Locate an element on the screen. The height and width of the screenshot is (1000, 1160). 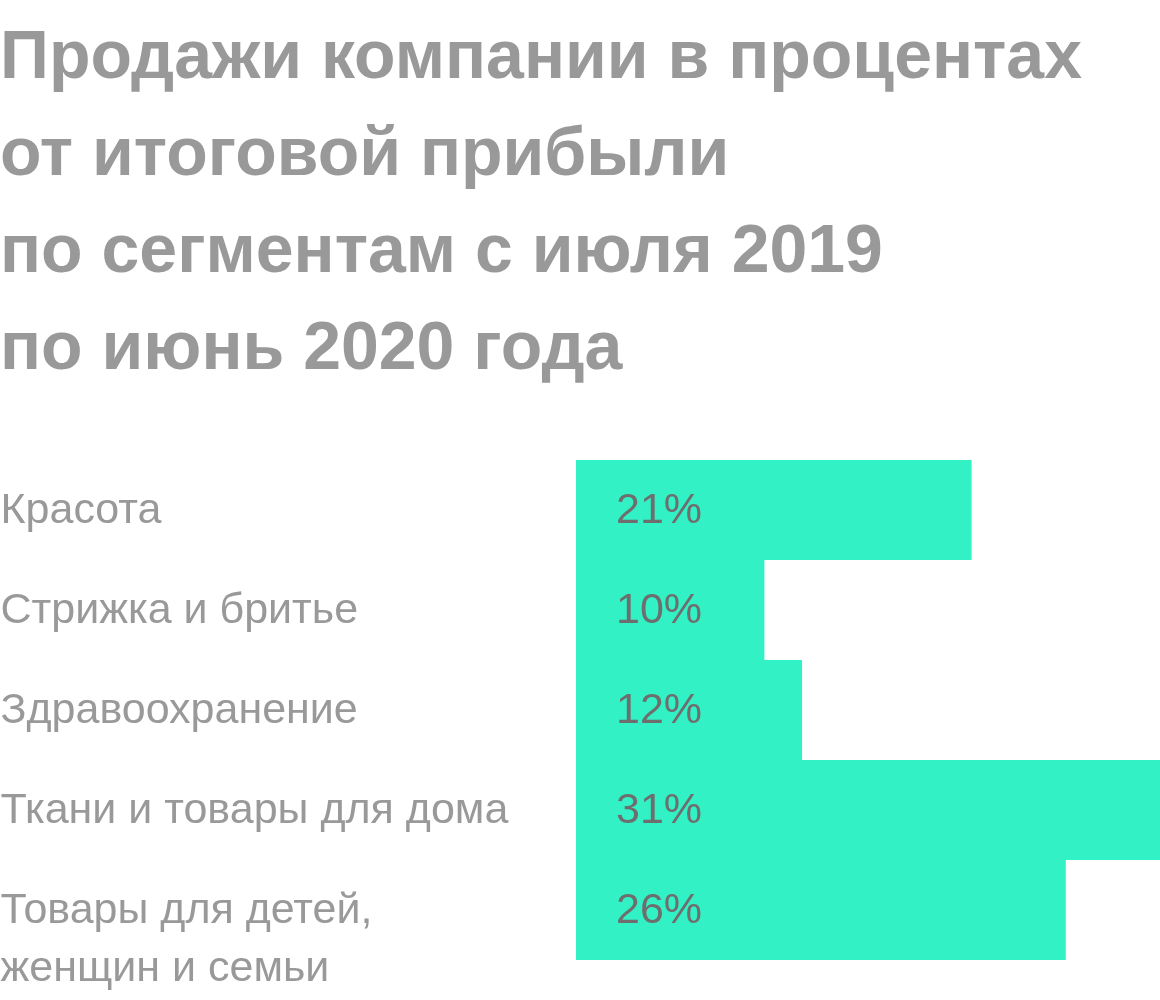
y-tick-label: Товары для детей, женщин и семьи is located at coordinates (186, 937).